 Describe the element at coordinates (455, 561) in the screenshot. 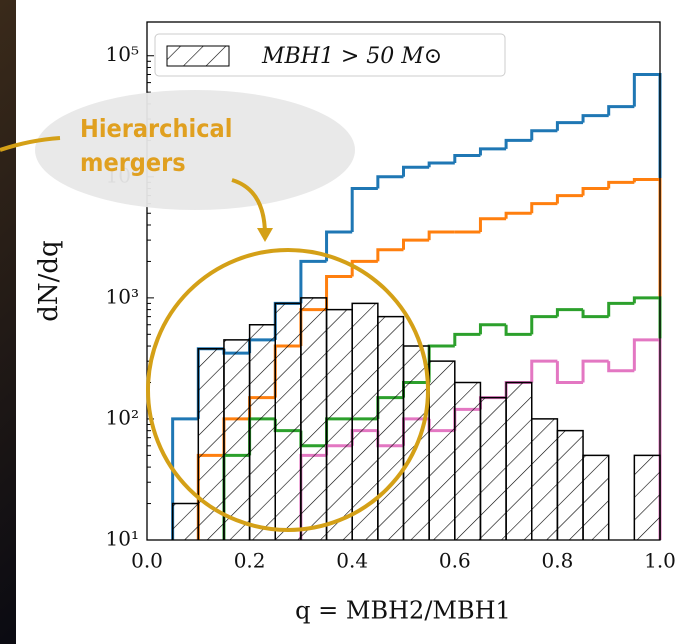

I see `x-tick-label: 0.6` at that location.